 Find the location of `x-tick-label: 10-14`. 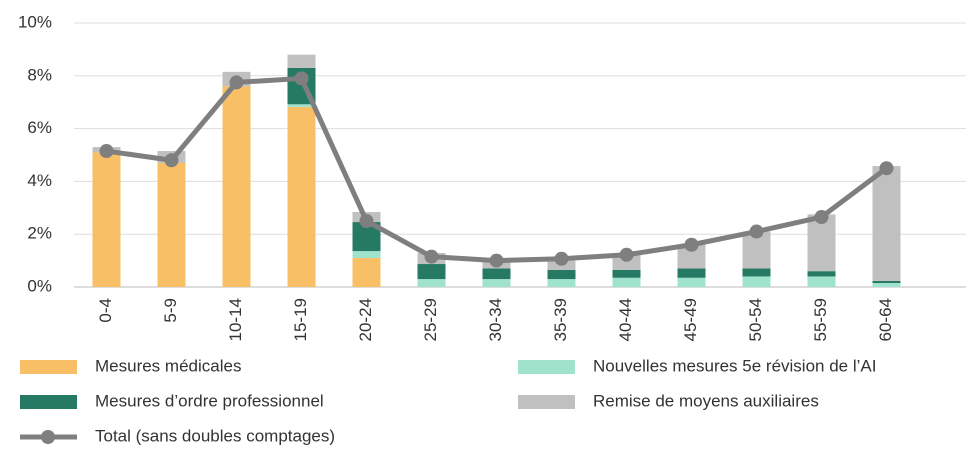

x-tick-label: 10-14 is located at coordinates (235, 319).